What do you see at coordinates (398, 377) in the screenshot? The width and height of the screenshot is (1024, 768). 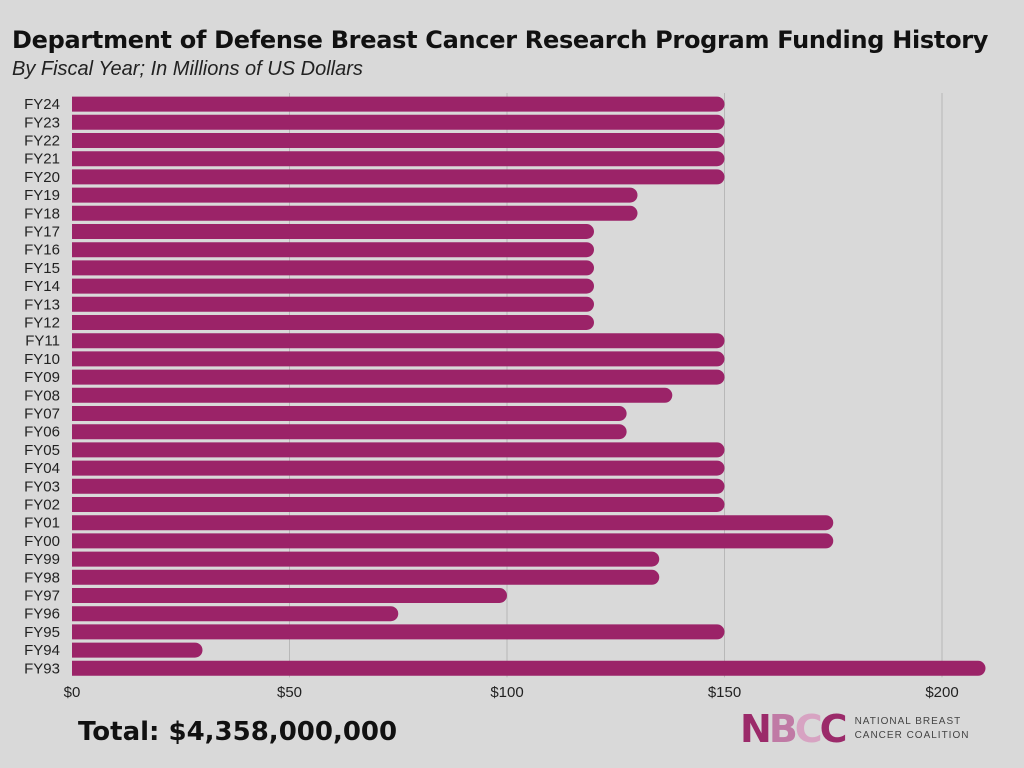 I see `bar-fy09` at bounding box center [398, 377].